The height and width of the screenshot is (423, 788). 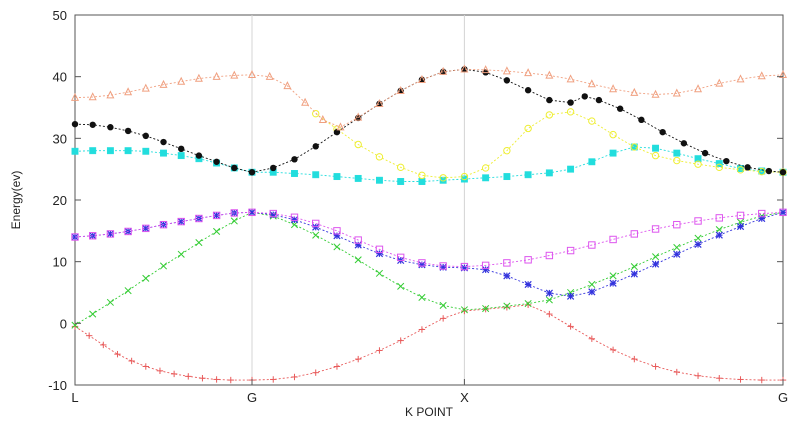 I want to click on series-2-point-32-b, so click(x=719, y=235).